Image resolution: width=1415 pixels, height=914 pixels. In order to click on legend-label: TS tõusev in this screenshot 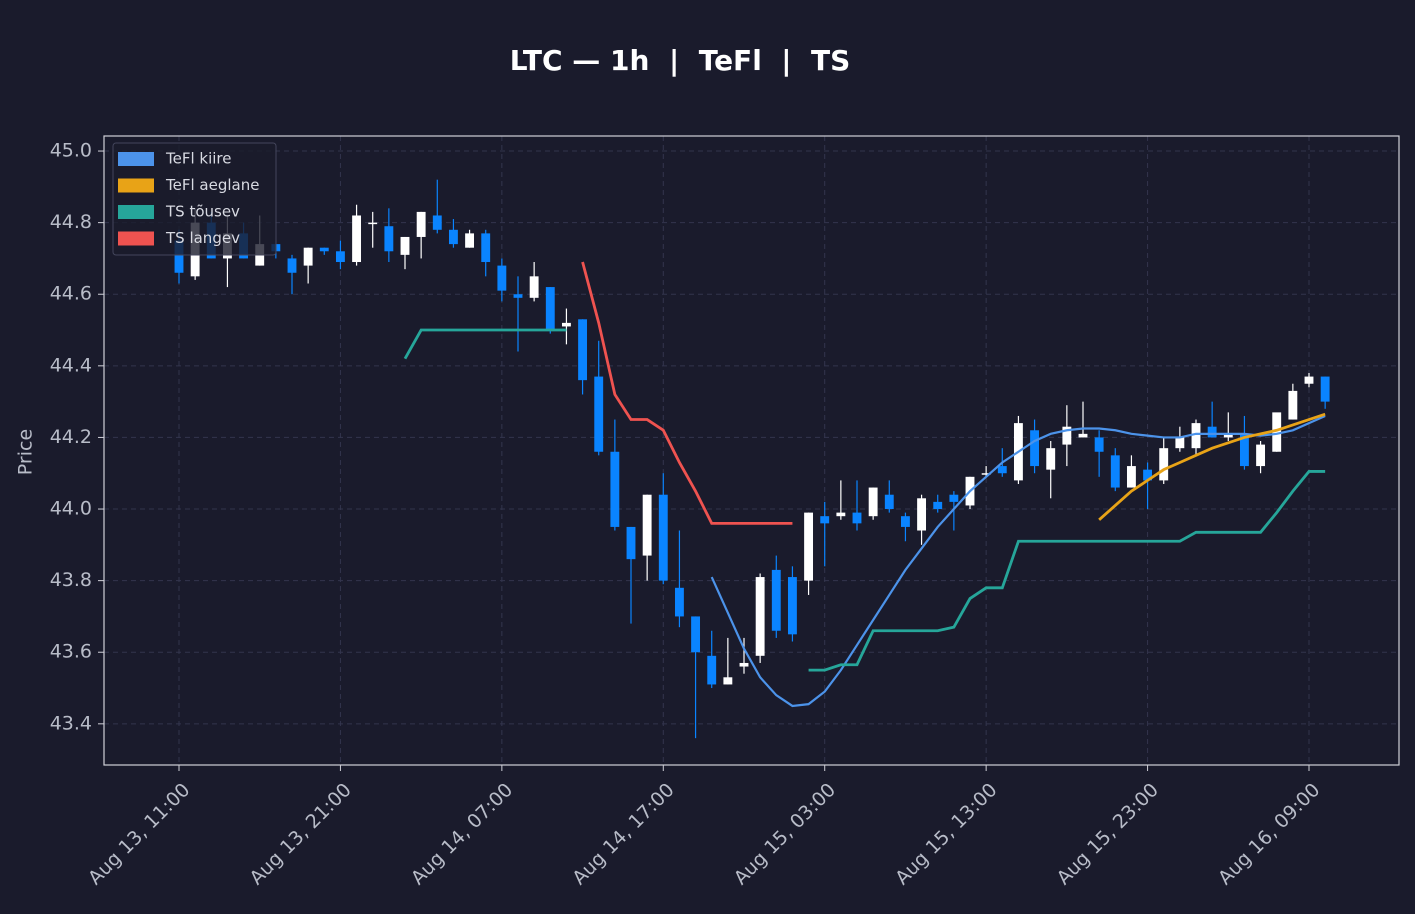, I will do `click(202, 212)`.